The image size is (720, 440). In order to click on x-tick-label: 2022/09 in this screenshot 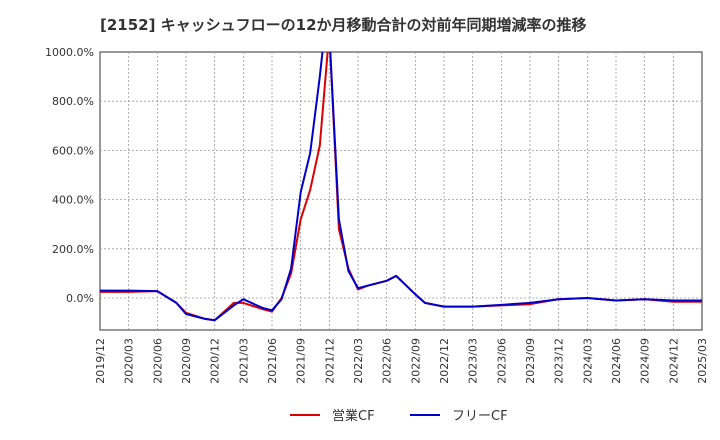, I will do `click(415, 361)`.